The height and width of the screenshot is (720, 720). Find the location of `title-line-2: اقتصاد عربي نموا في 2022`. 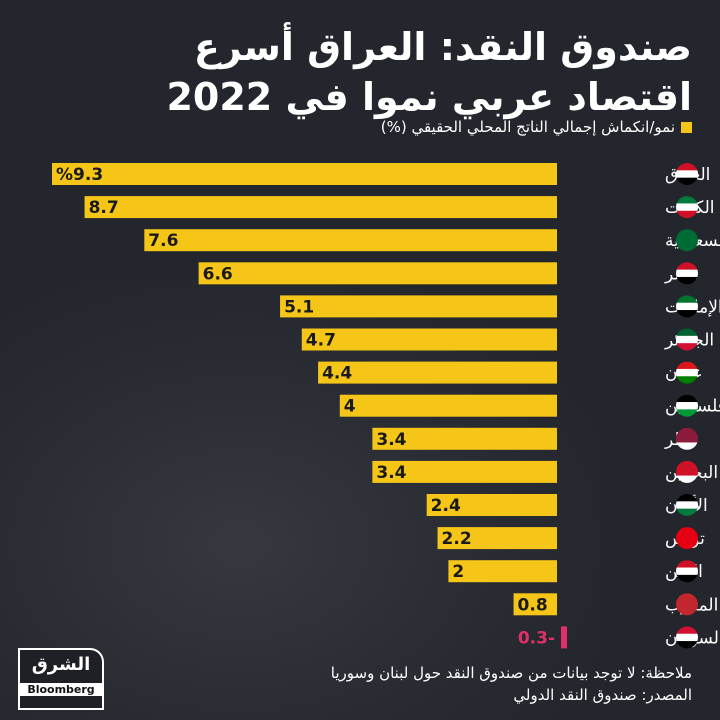

title-line-2: اقتصاد عربي نموا في 2022 is located at coordinates (429, 97).